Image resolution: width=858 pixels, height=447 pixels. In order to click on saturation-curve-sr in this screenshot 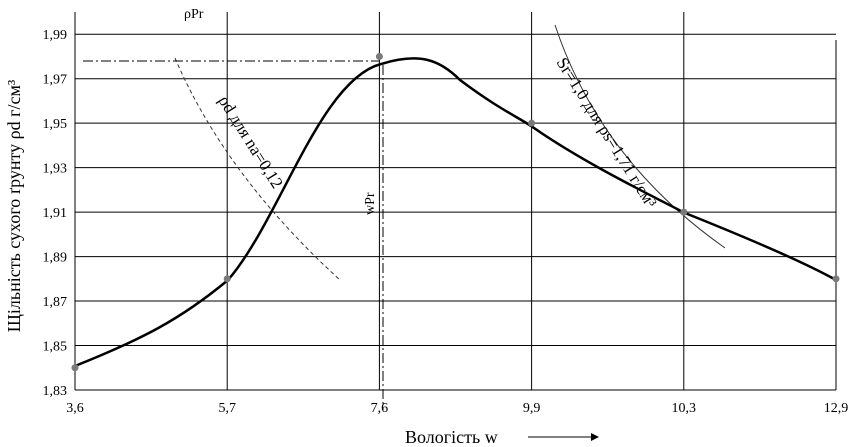, I will do `click(640, 136)`.